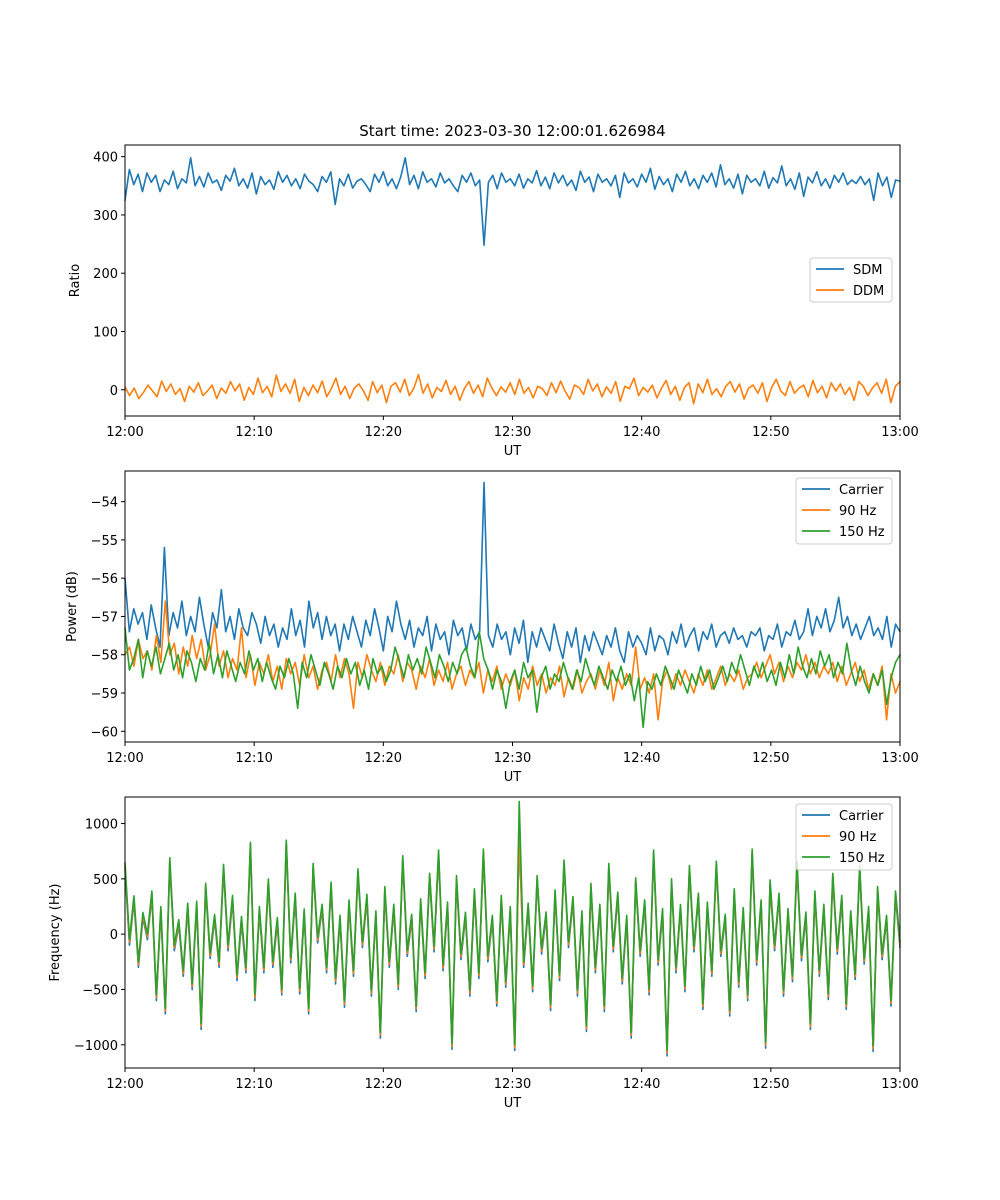 The height and width of the screenshot is (1200, 1000). Describe the element at coordinates (105, 880) in the screenshot. I see `y-tick-label: 500` at that location.